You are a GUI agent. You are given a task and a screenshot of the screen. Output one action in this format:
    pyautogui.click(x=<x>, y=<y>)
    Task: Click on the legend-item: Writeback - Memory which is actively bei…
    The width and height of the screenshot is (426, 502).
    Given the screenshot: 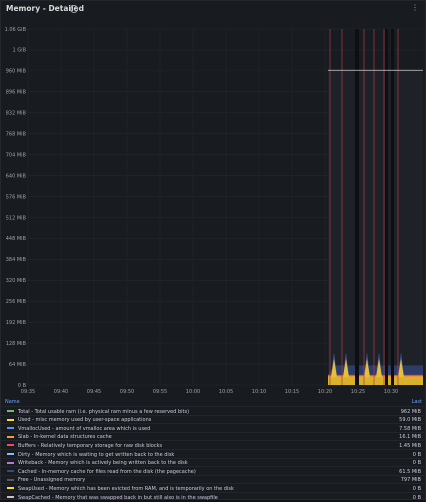 What is the action you would take?
    pyautogui.click(x=213, y=462)
    